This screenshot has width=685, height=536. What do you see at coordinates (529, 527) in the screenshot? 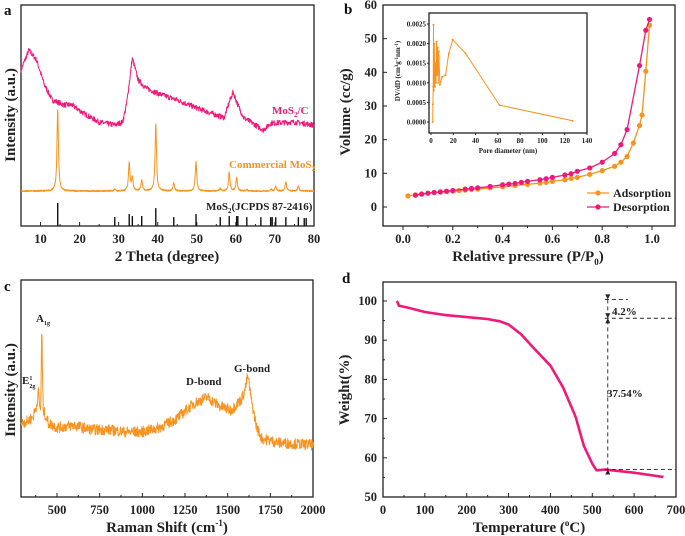
I see `tga-x-axis-label: Temperature (oC)` at bounding box center [529, 527].